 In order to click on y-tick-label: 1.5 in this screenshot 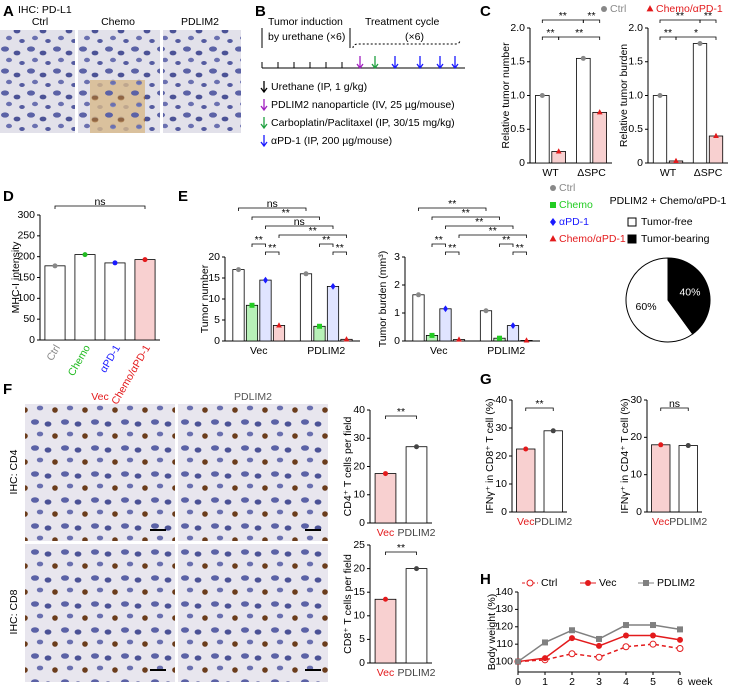, I will do `click(517, 62)`.